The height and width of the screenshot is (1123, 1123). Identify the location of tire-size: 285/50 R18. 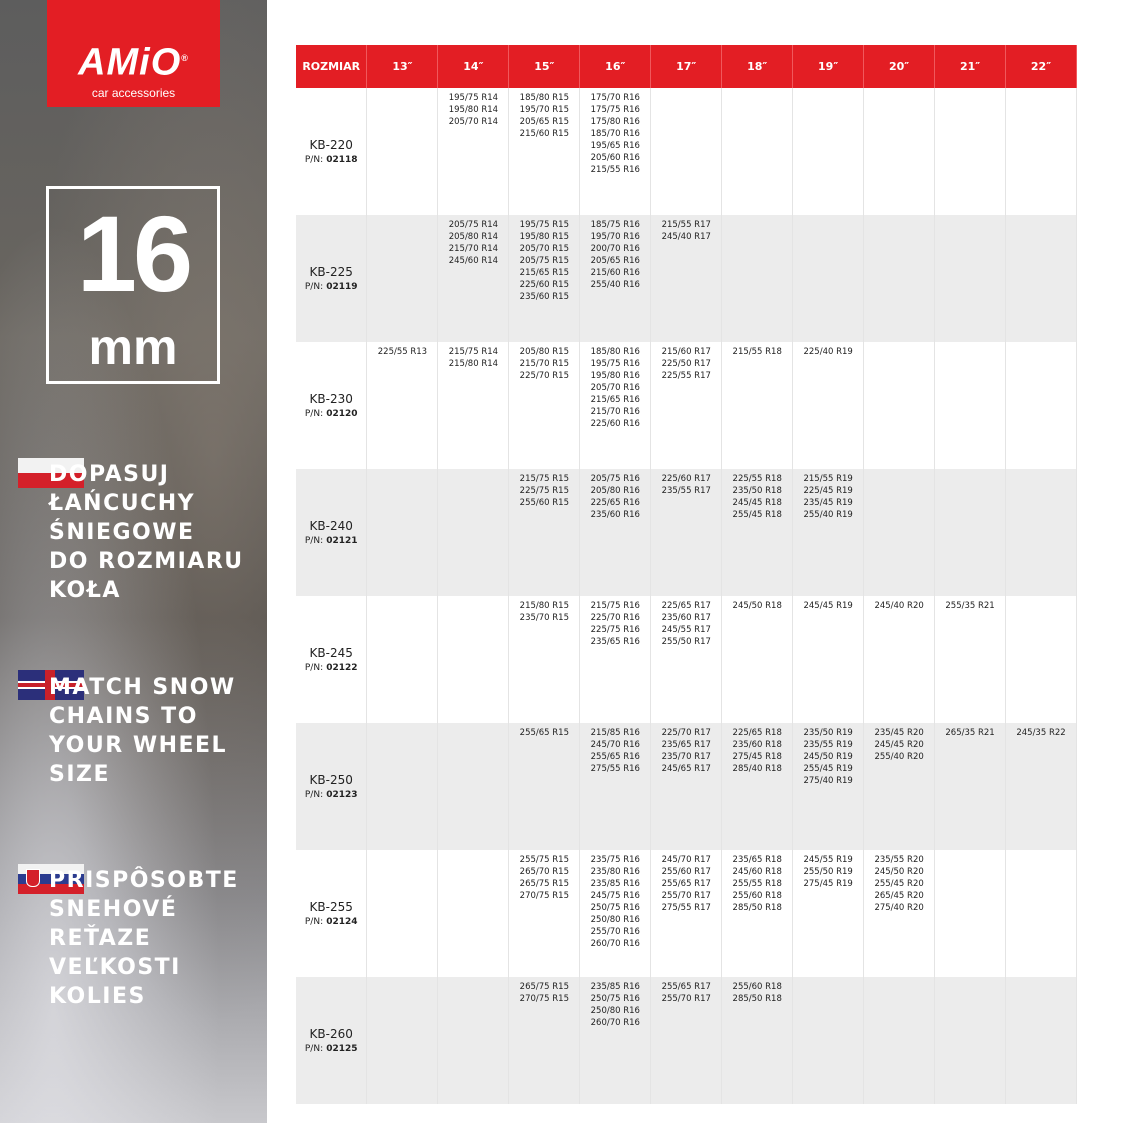
(757, 999).